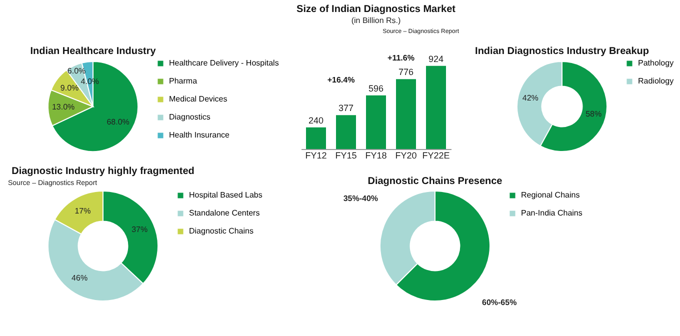 The height and width of the screenshot is (336, 680). I want to click on legend-label: Health Insurance, so click(199, 135).